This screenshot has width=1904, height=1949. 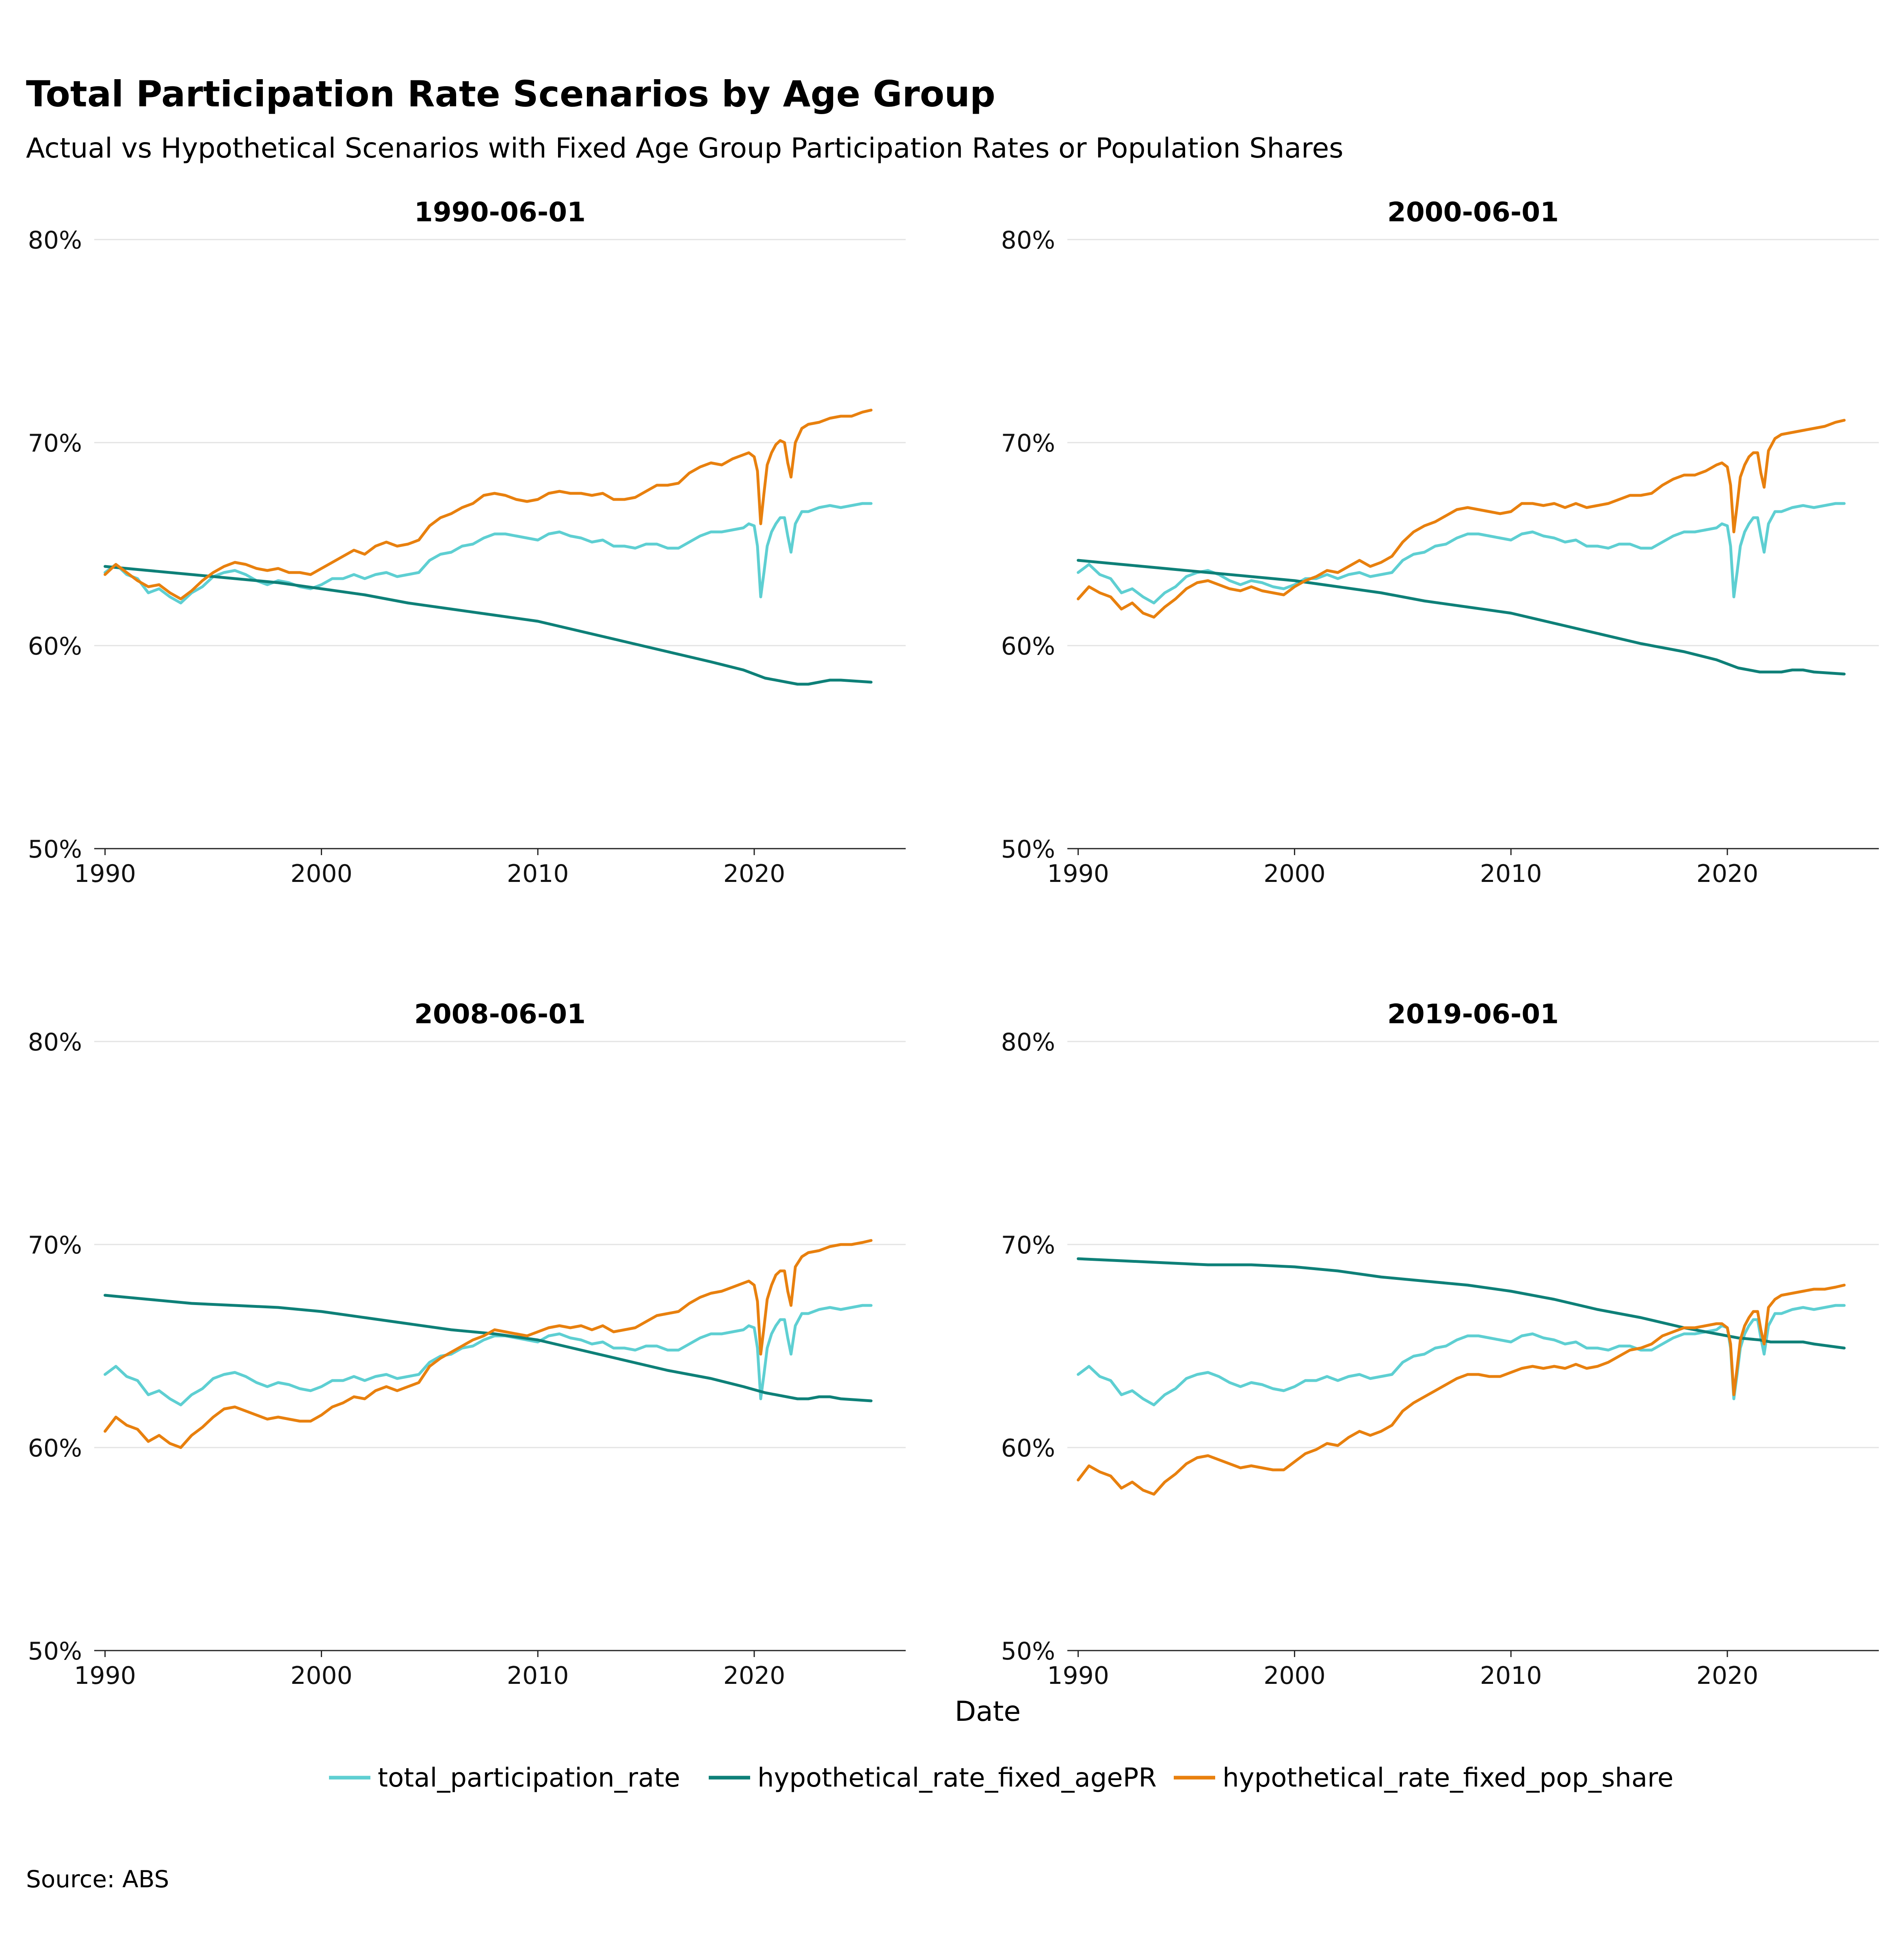 What do you see at coordinates (1448, 1778) in the screenshot?
I see `legend-label-hypothetical-rate-fixed-pop-share: hypothetical_rate_fixed_pop_share` at bounding box center [1448, 1778].